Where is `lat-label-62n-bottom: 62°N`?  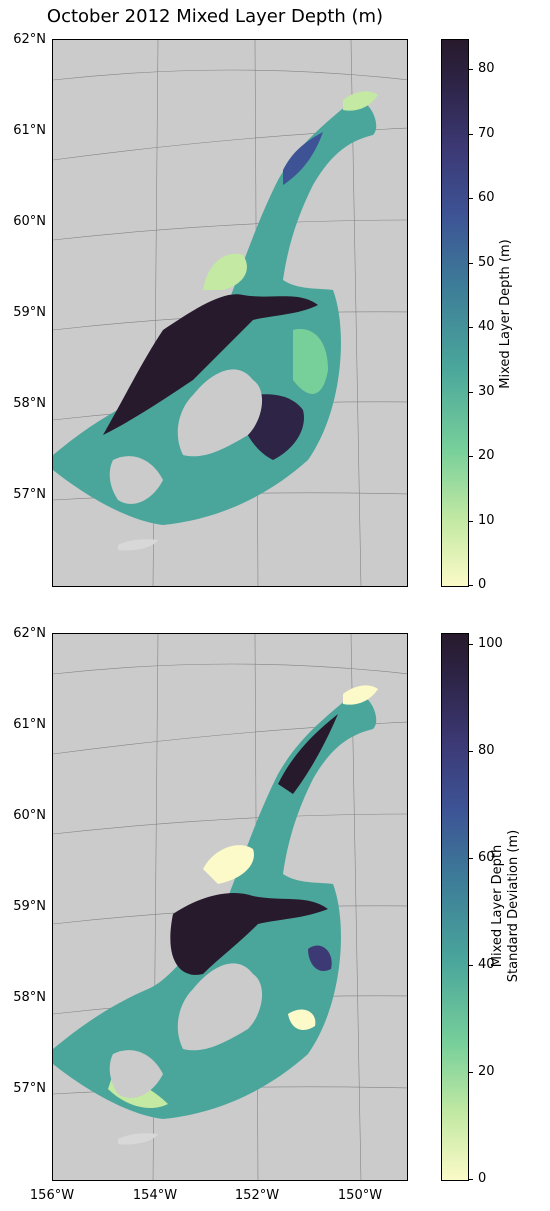
lat-label-62n-bottom: 62°N is located at coordinates (29, 633).